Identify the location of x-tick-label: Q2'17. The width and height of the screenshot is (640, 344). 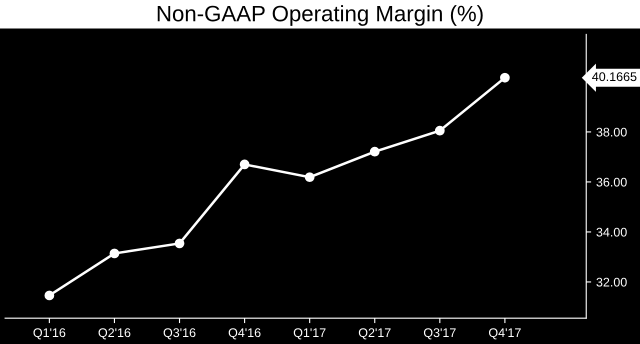
(374, 334).